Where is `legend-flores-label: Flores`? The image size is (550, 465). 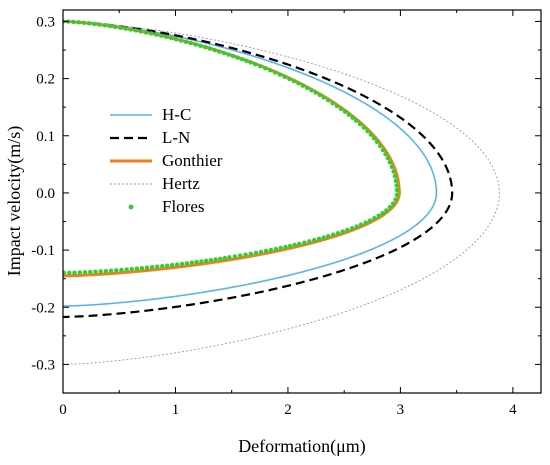 legend-flores-label: Flores is located at coordinates (183, 206).